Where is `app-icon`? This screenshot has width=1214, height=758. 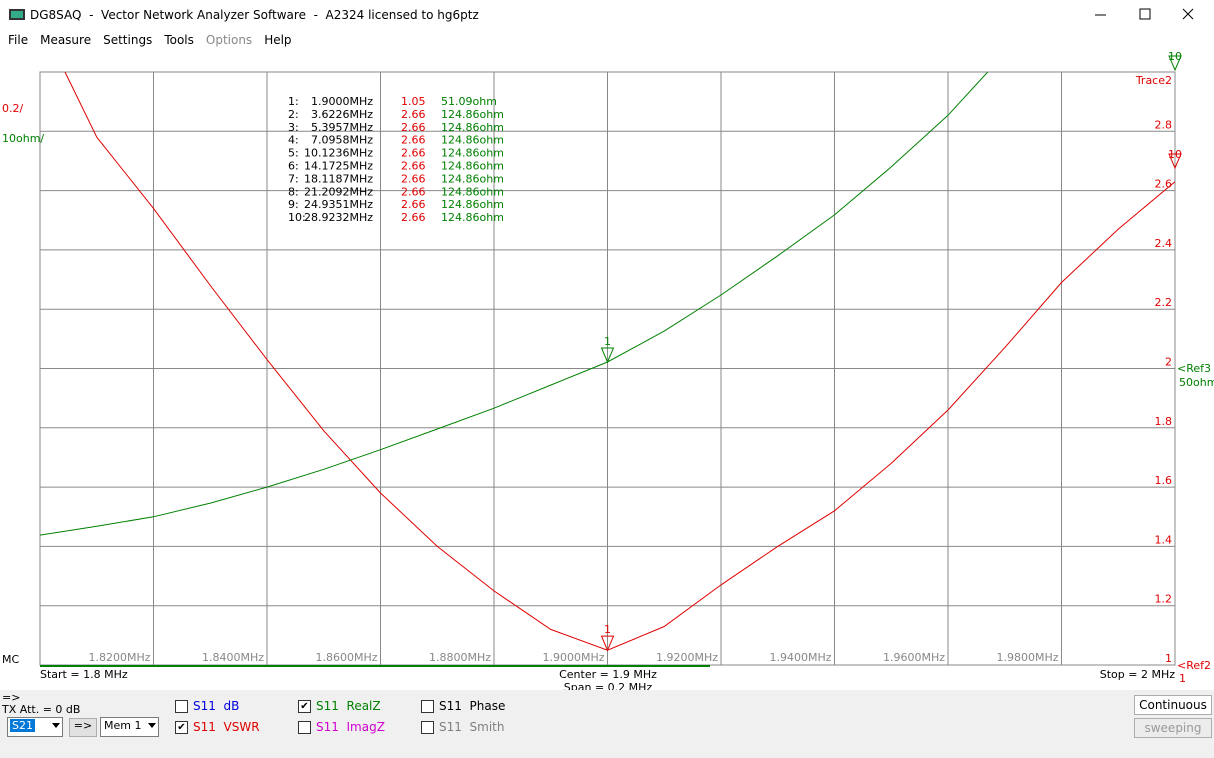
app-icon is located at coordinates (17, 14).